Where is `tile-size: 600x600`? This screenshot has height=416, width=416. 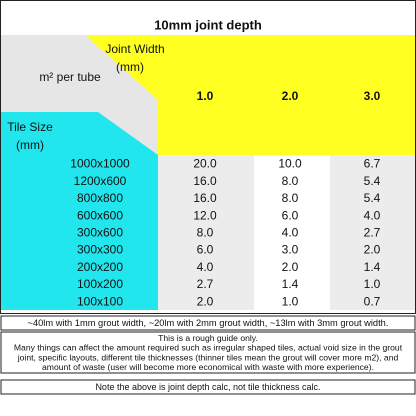 tile-size: 600x600 is located at coordinates (100, 215).